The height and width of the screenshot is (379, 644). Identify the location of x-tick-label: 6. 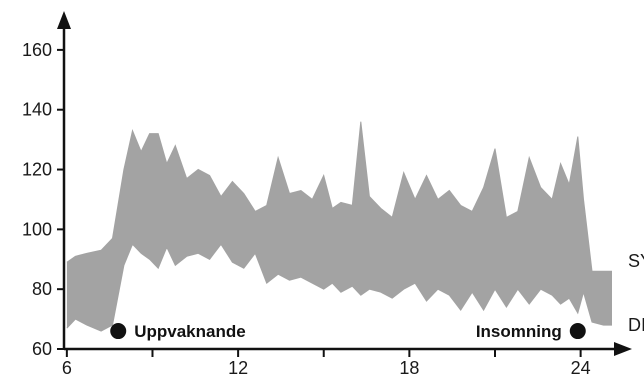
(67, 368).